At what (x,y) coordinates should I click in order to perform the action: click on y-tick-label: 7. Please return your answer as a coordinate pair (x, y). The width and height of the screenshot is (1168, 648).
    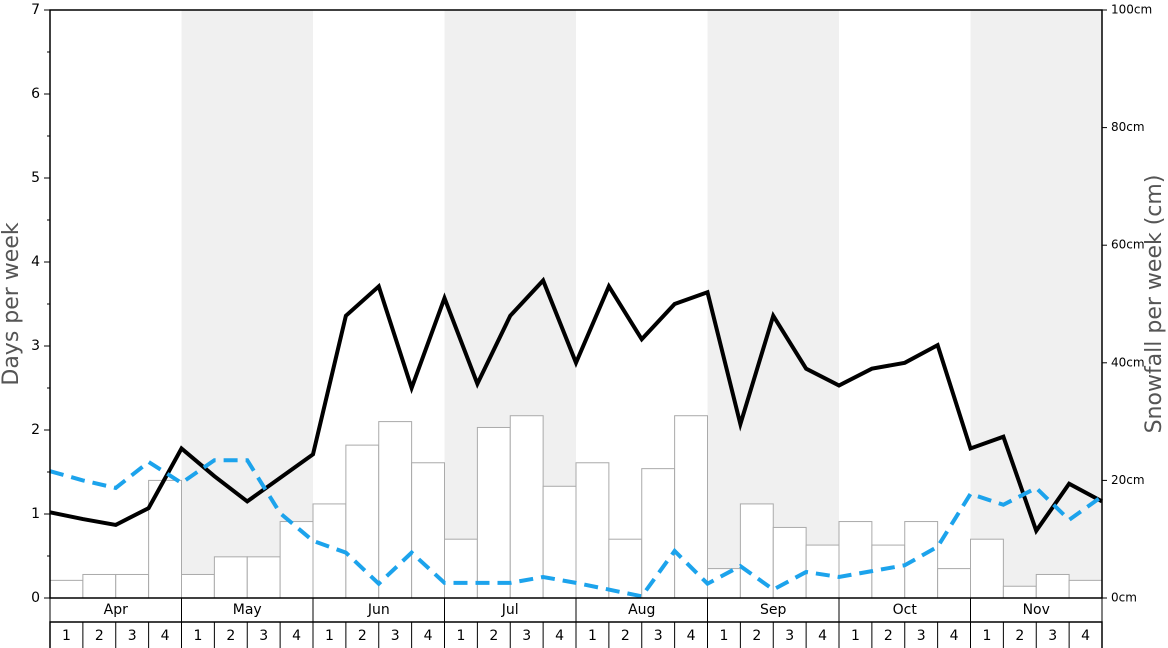
    Looking at the image, I should click on (35, 10).